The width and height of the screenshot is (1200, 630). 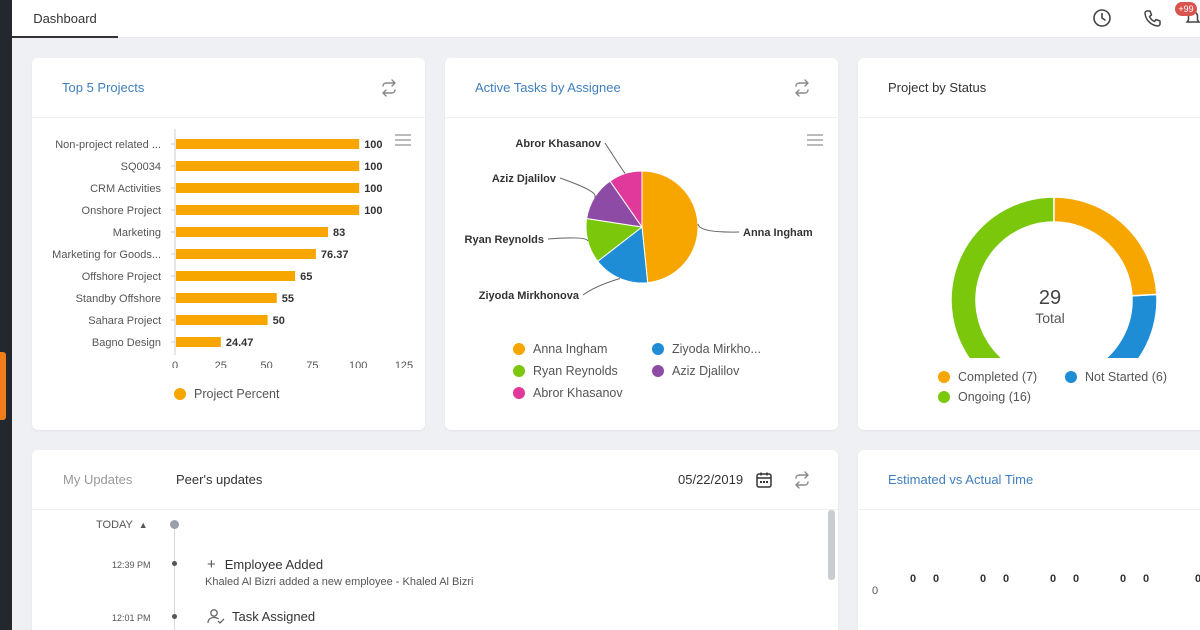 I want to click on x-tick-label: 0, so click(x=175, y=364).